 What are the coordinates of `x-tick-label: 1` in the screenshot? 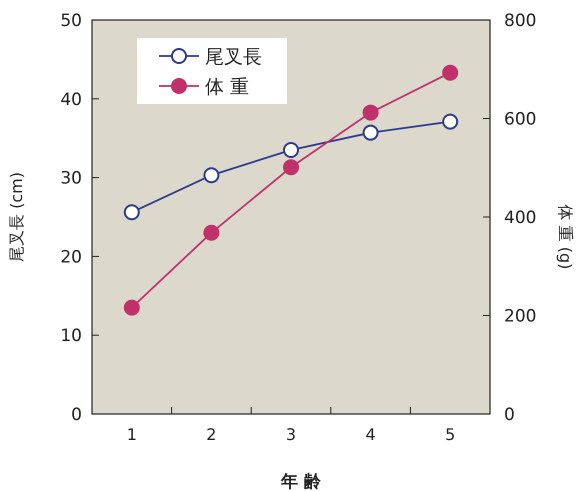 It's located at (131, 434).